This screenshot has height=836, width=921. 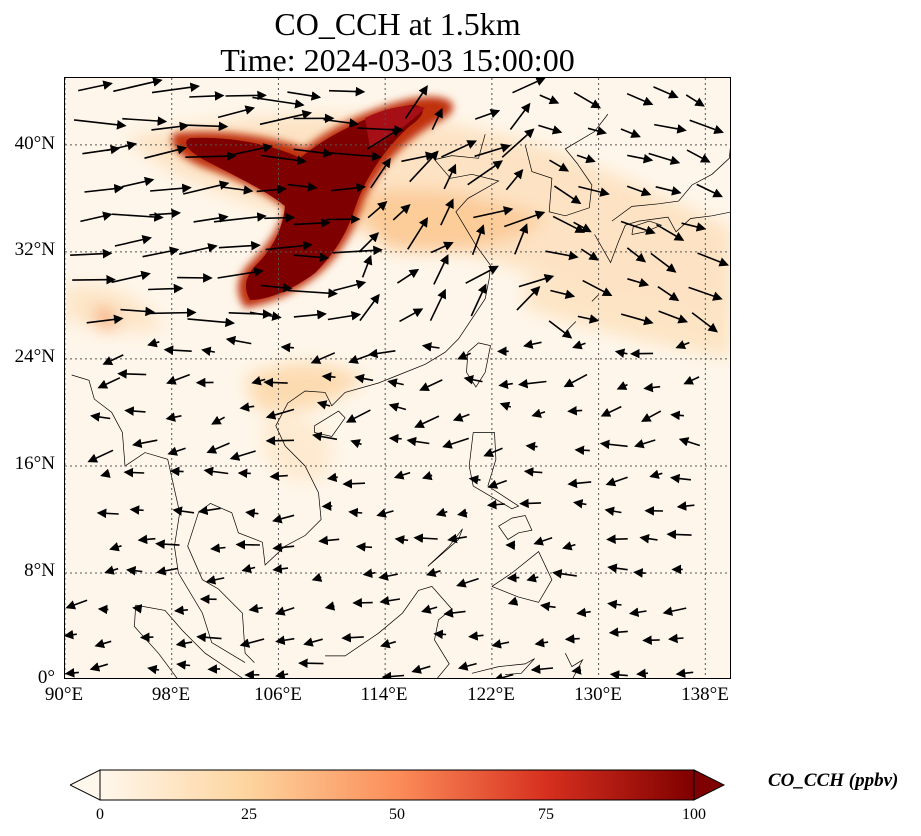 I want to click on colorbar-tick: 50, so click(x=397, y=814).